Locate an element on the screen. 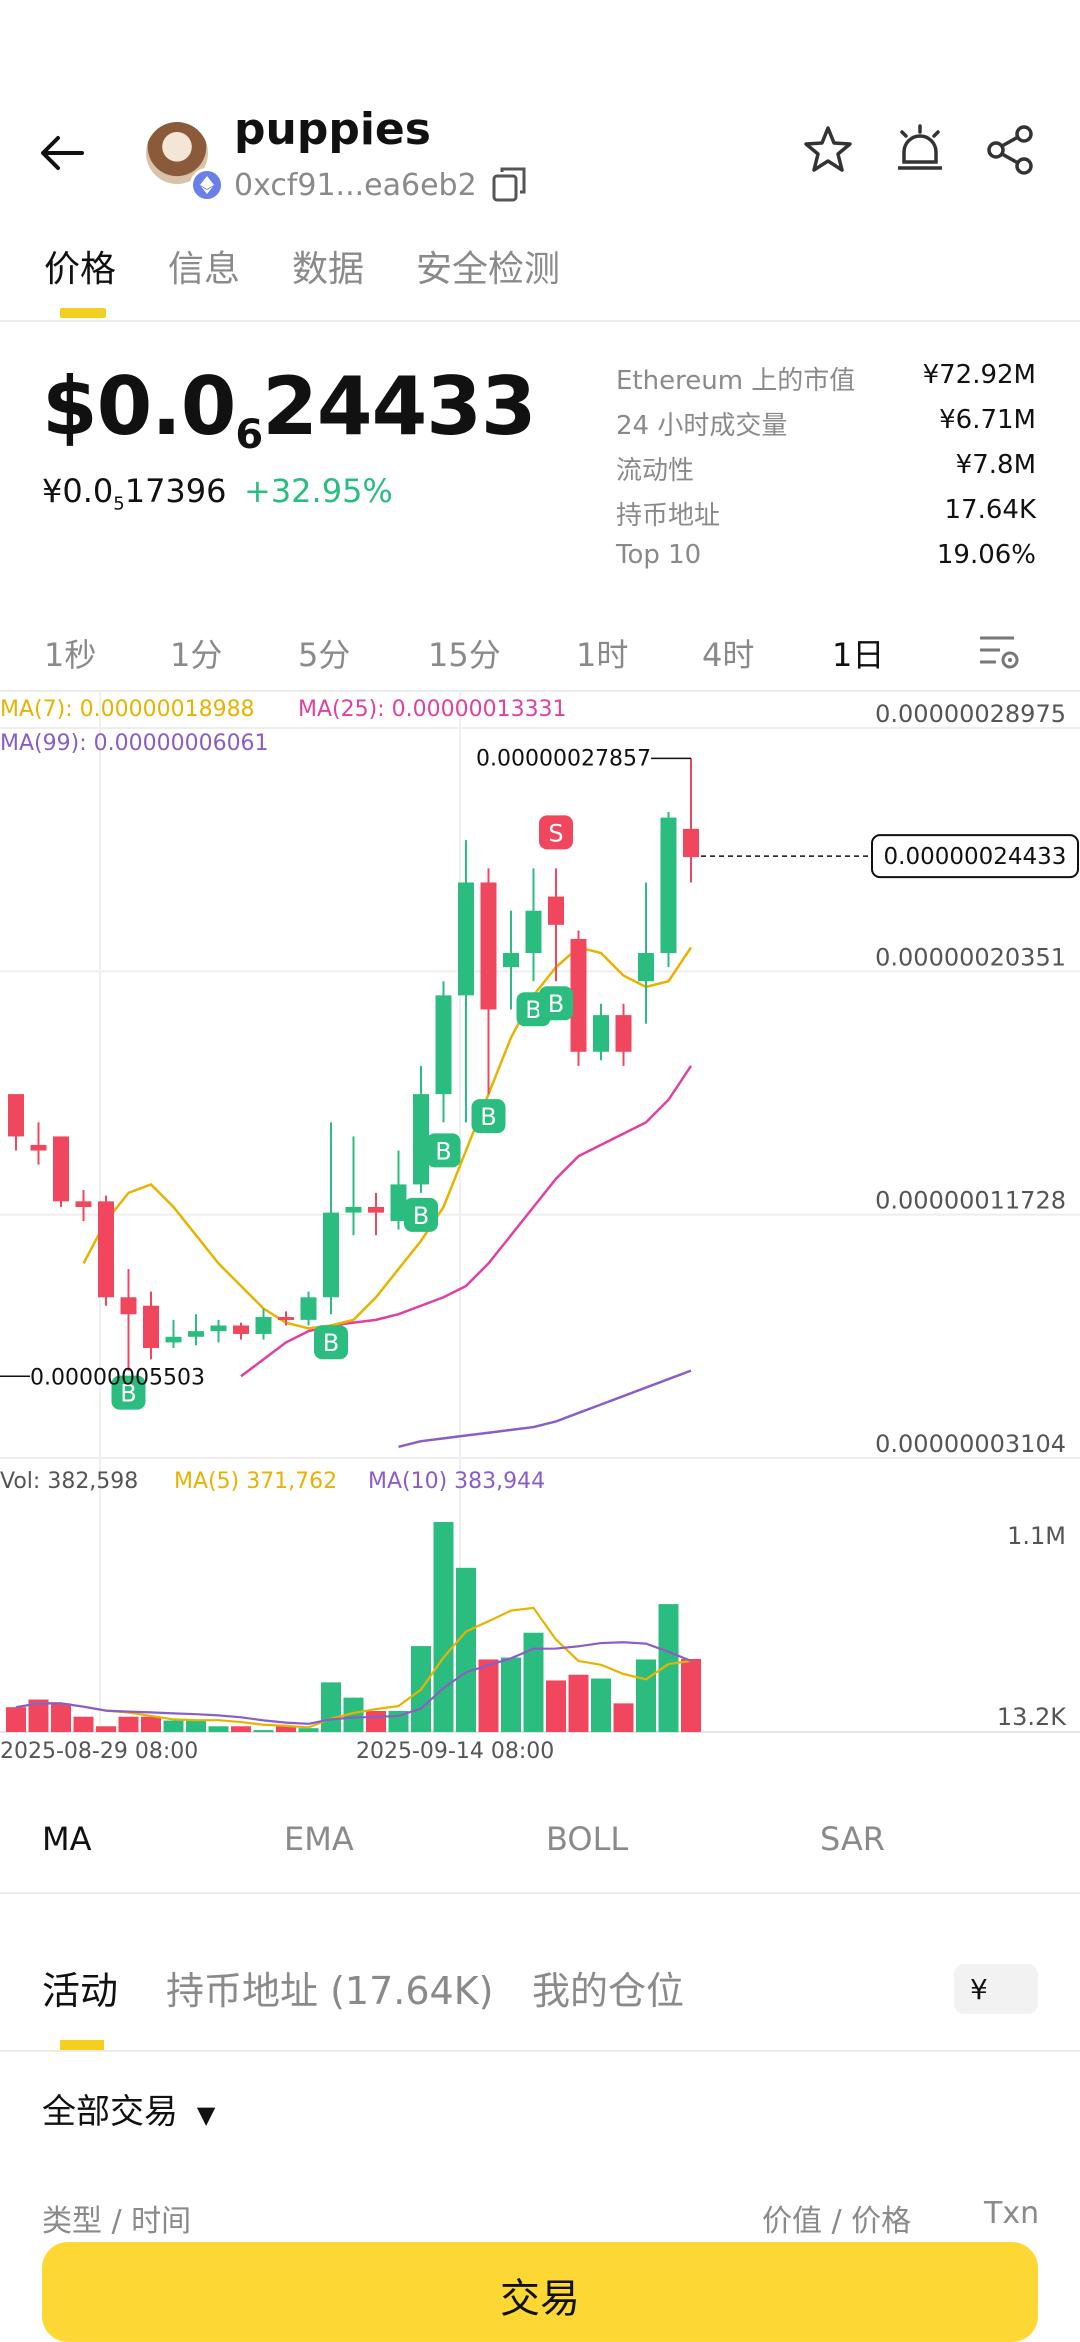 The width and height of the screenshot is (1080, 2342). indicator-sar: SAR is located at coordinates (853, 1839).